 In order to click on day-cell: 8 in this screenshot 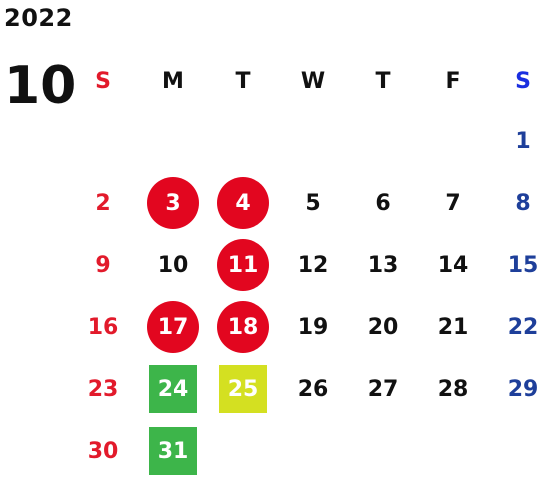, I will do `click(523, 203)`.